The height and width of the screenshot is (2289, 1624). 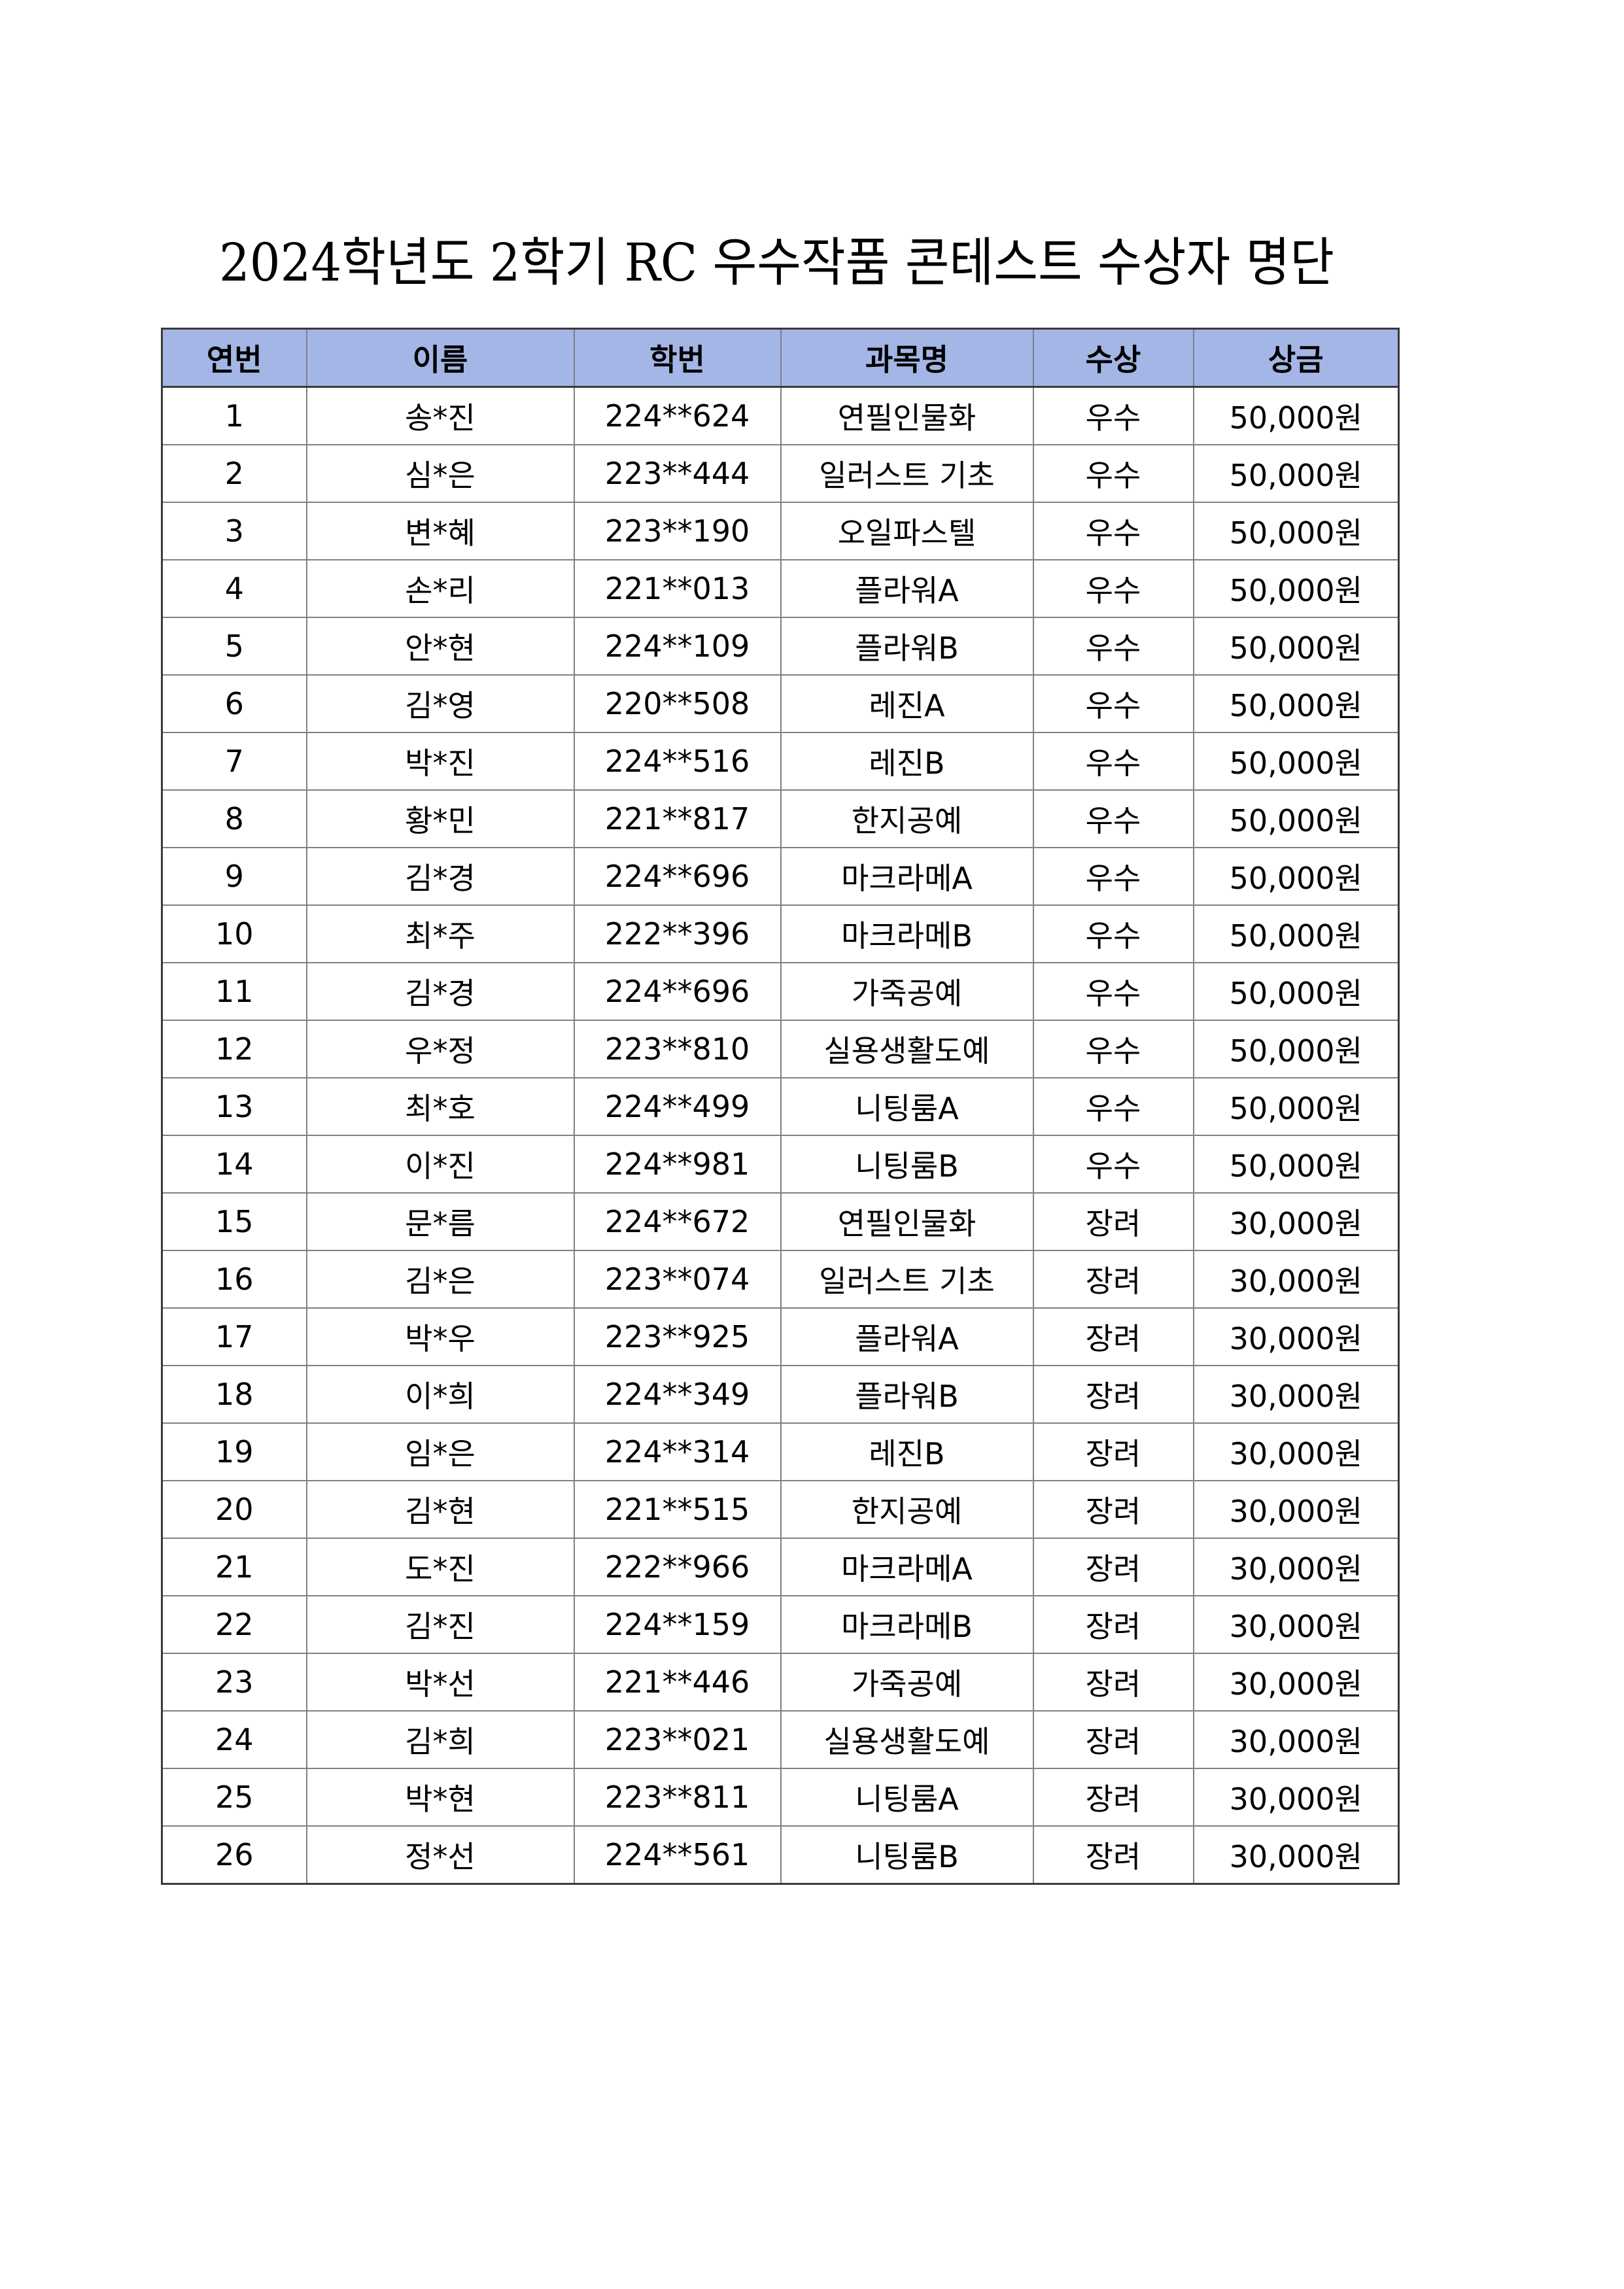 I want to click on table-row: 14 이*진 224**981 니팅룸B 우수 50,000원, so click(x=781, y=1164).